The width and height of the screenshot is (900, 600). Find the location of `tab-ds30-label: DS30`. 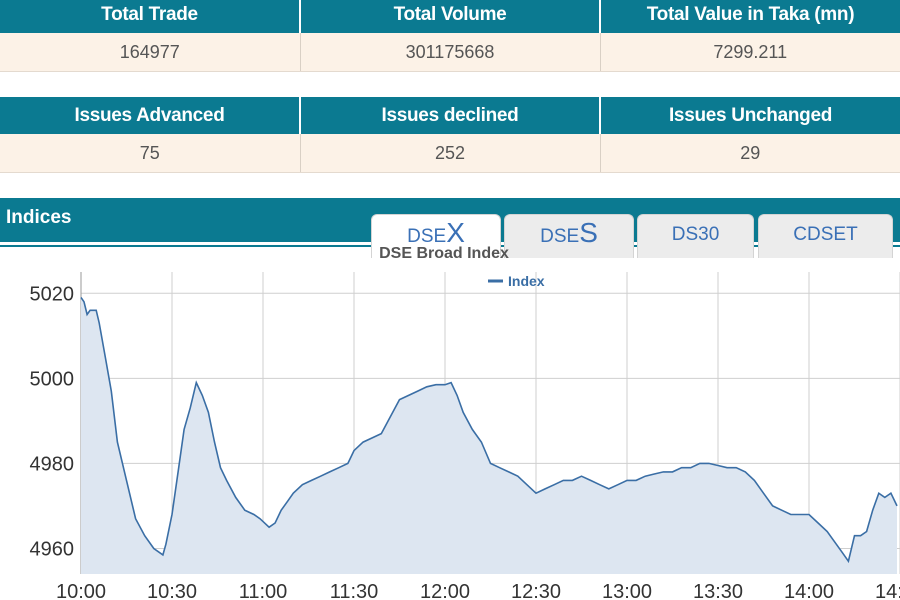

tab-ds30-label: DS30 is located at coordinates (695, 234).